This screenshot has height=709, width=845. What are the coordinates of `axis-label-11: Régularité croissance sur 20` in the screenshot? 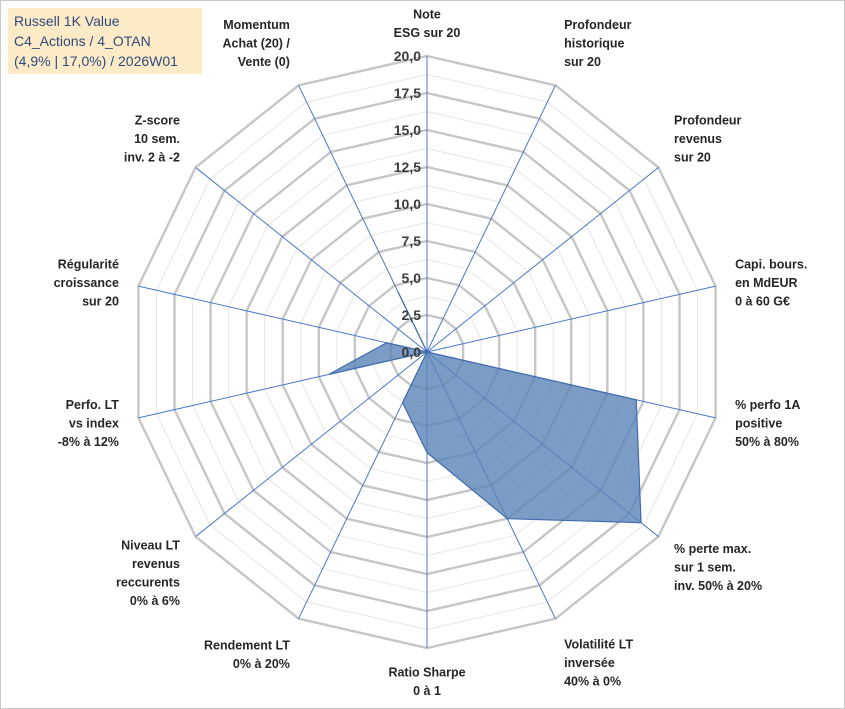 It's located at (86, 282).